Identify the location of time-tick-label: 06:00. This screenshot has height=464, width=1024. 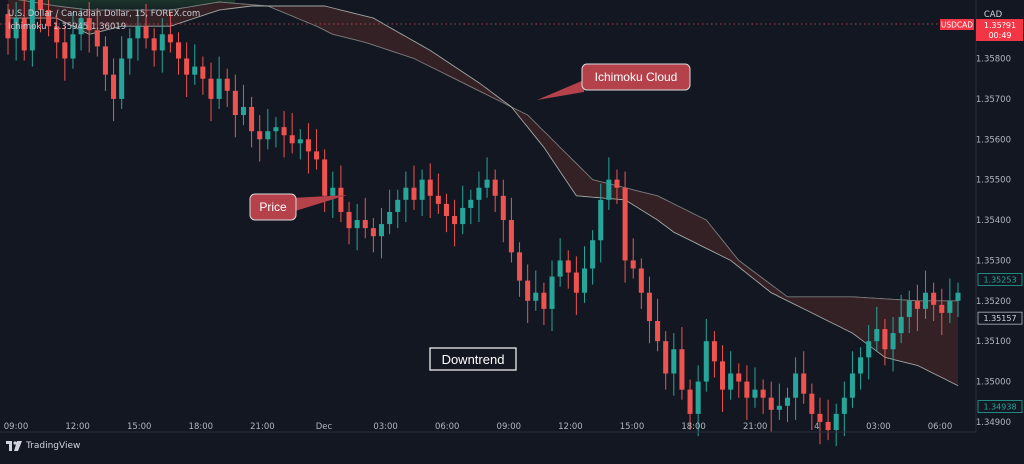
(447, 427).